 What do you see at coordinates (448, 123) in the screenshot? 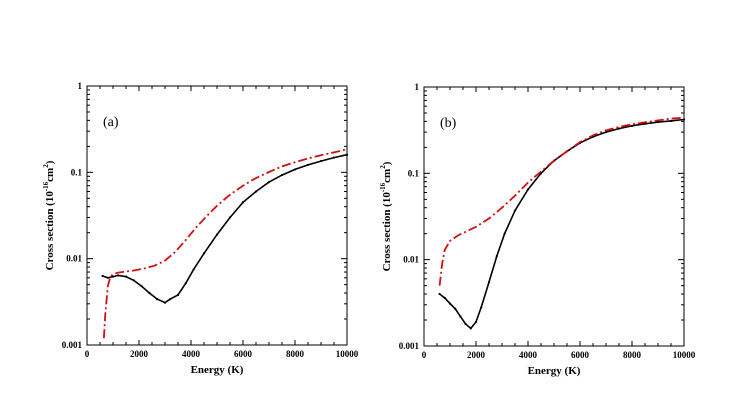
I see `panel-label: (b)` at bounding box center [448, 123].